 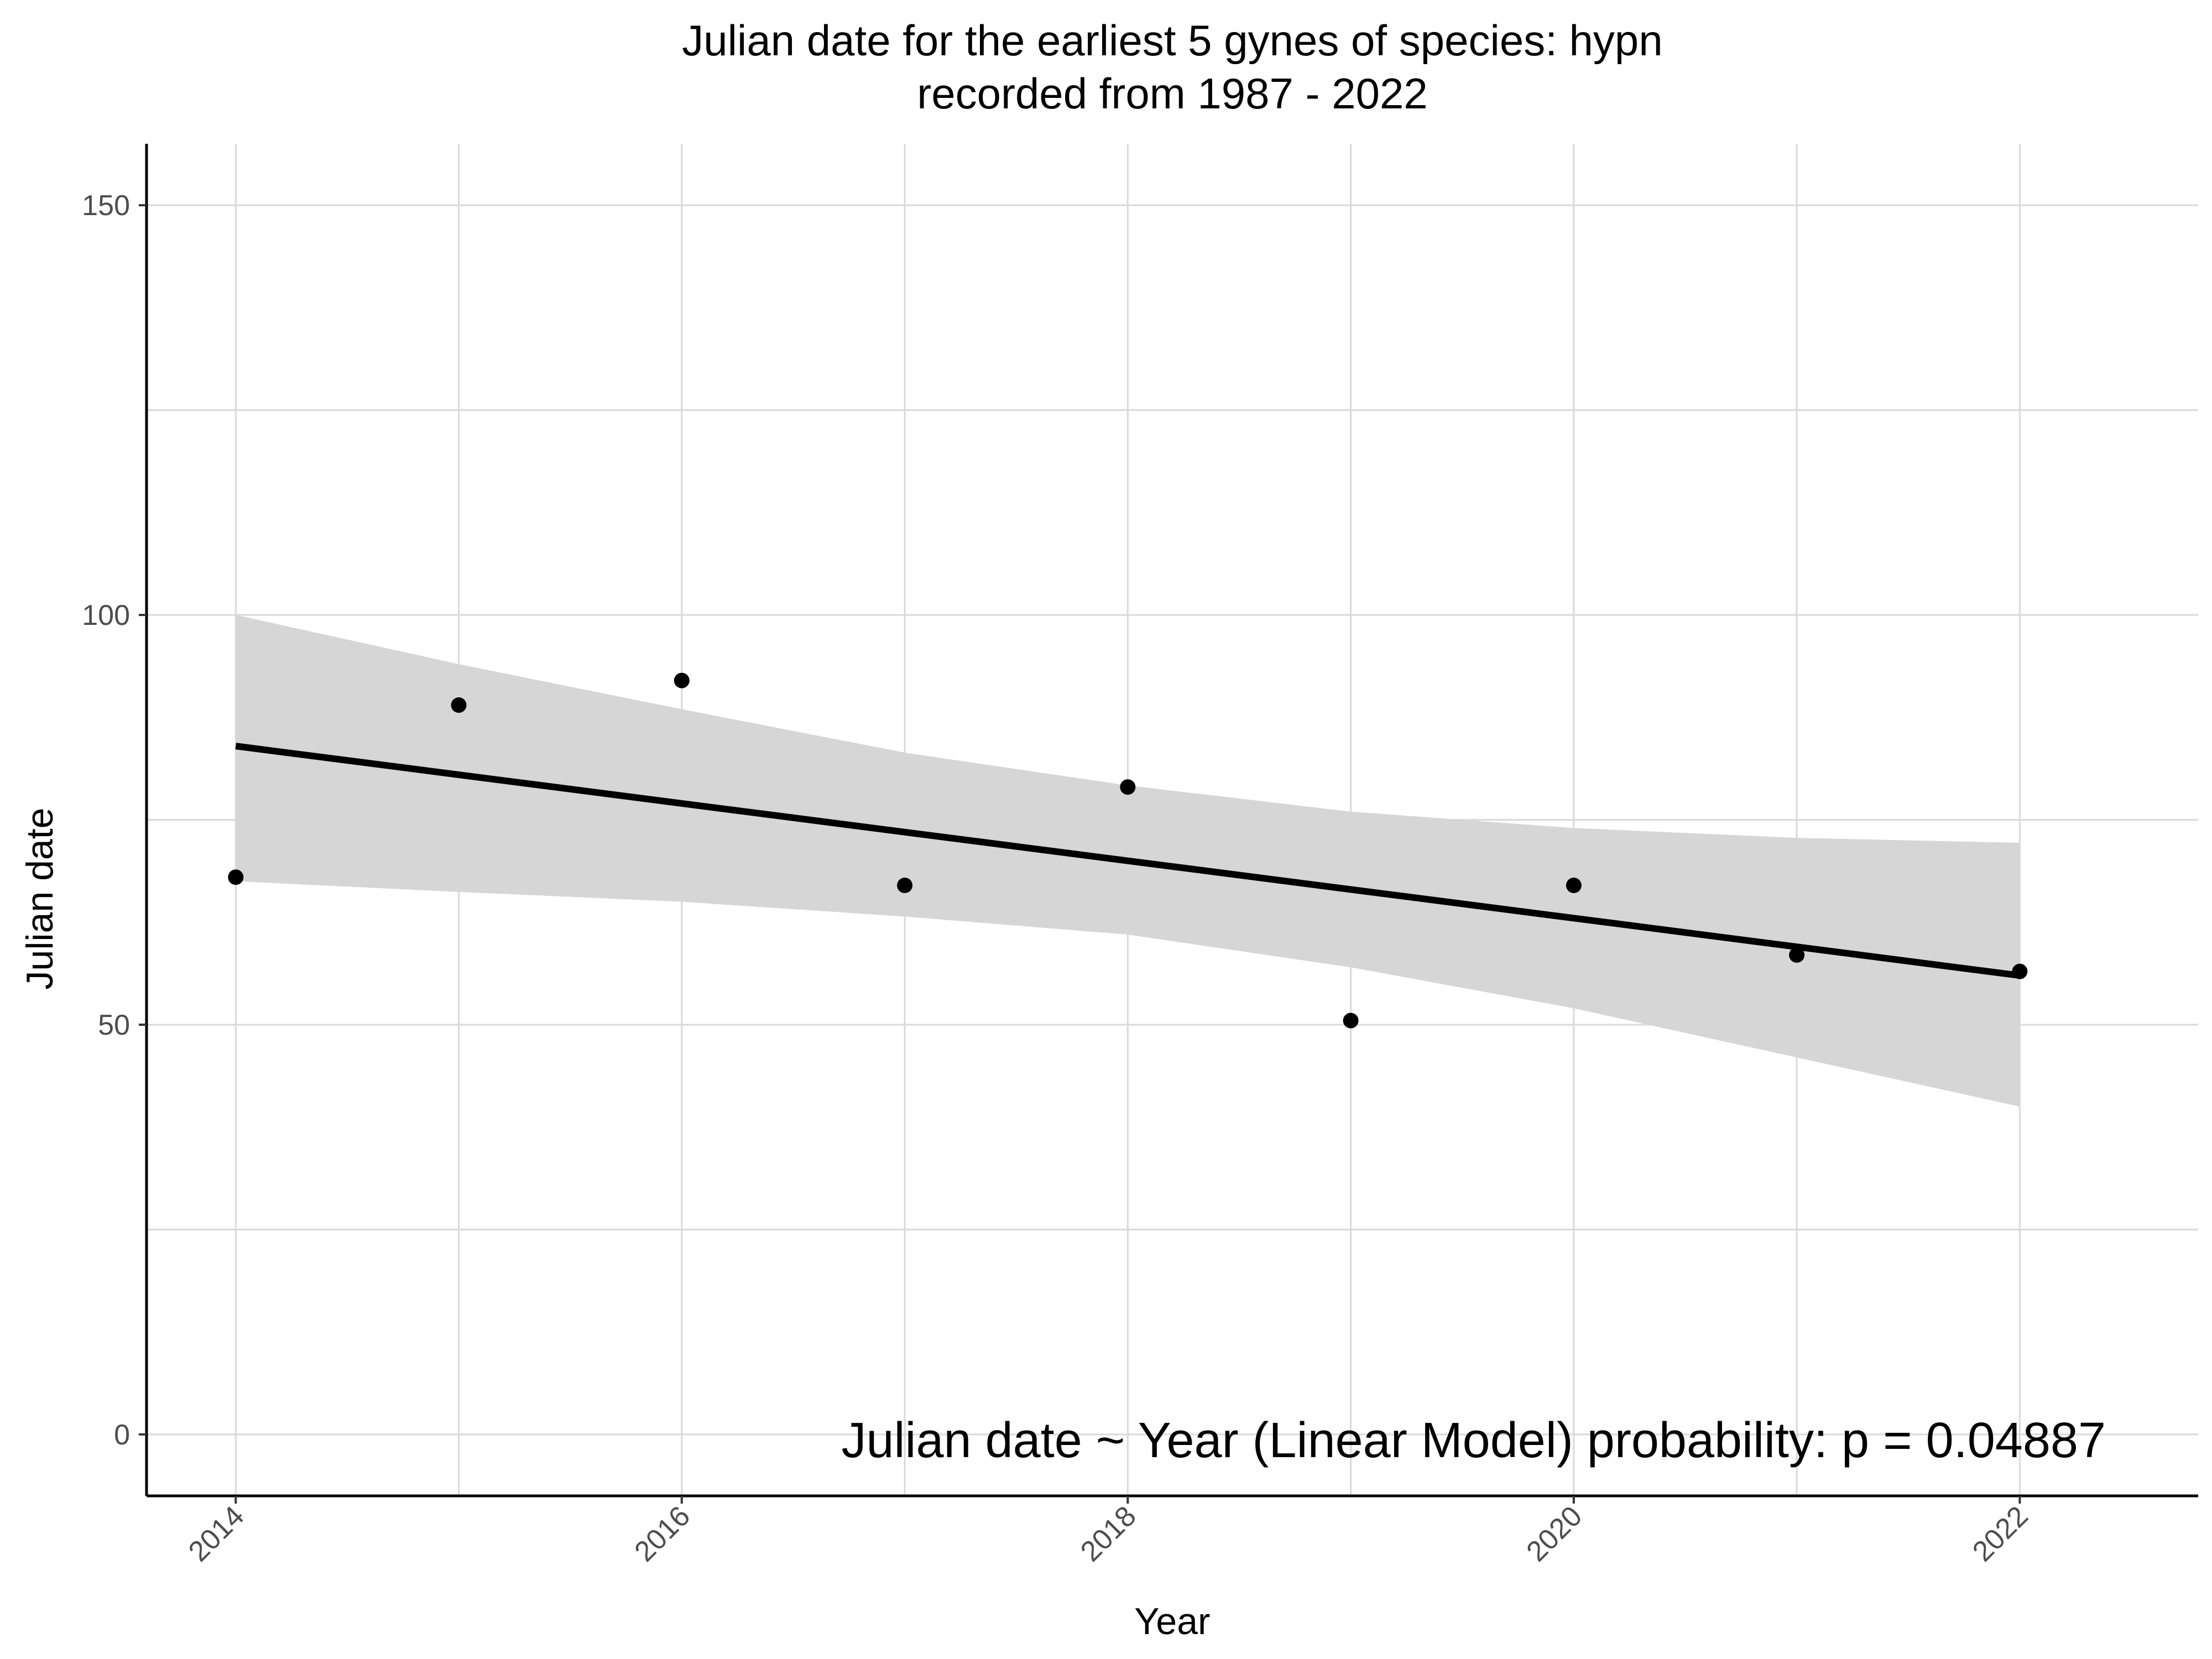 I want to click on trend-line, so click(x=1128, y=861).